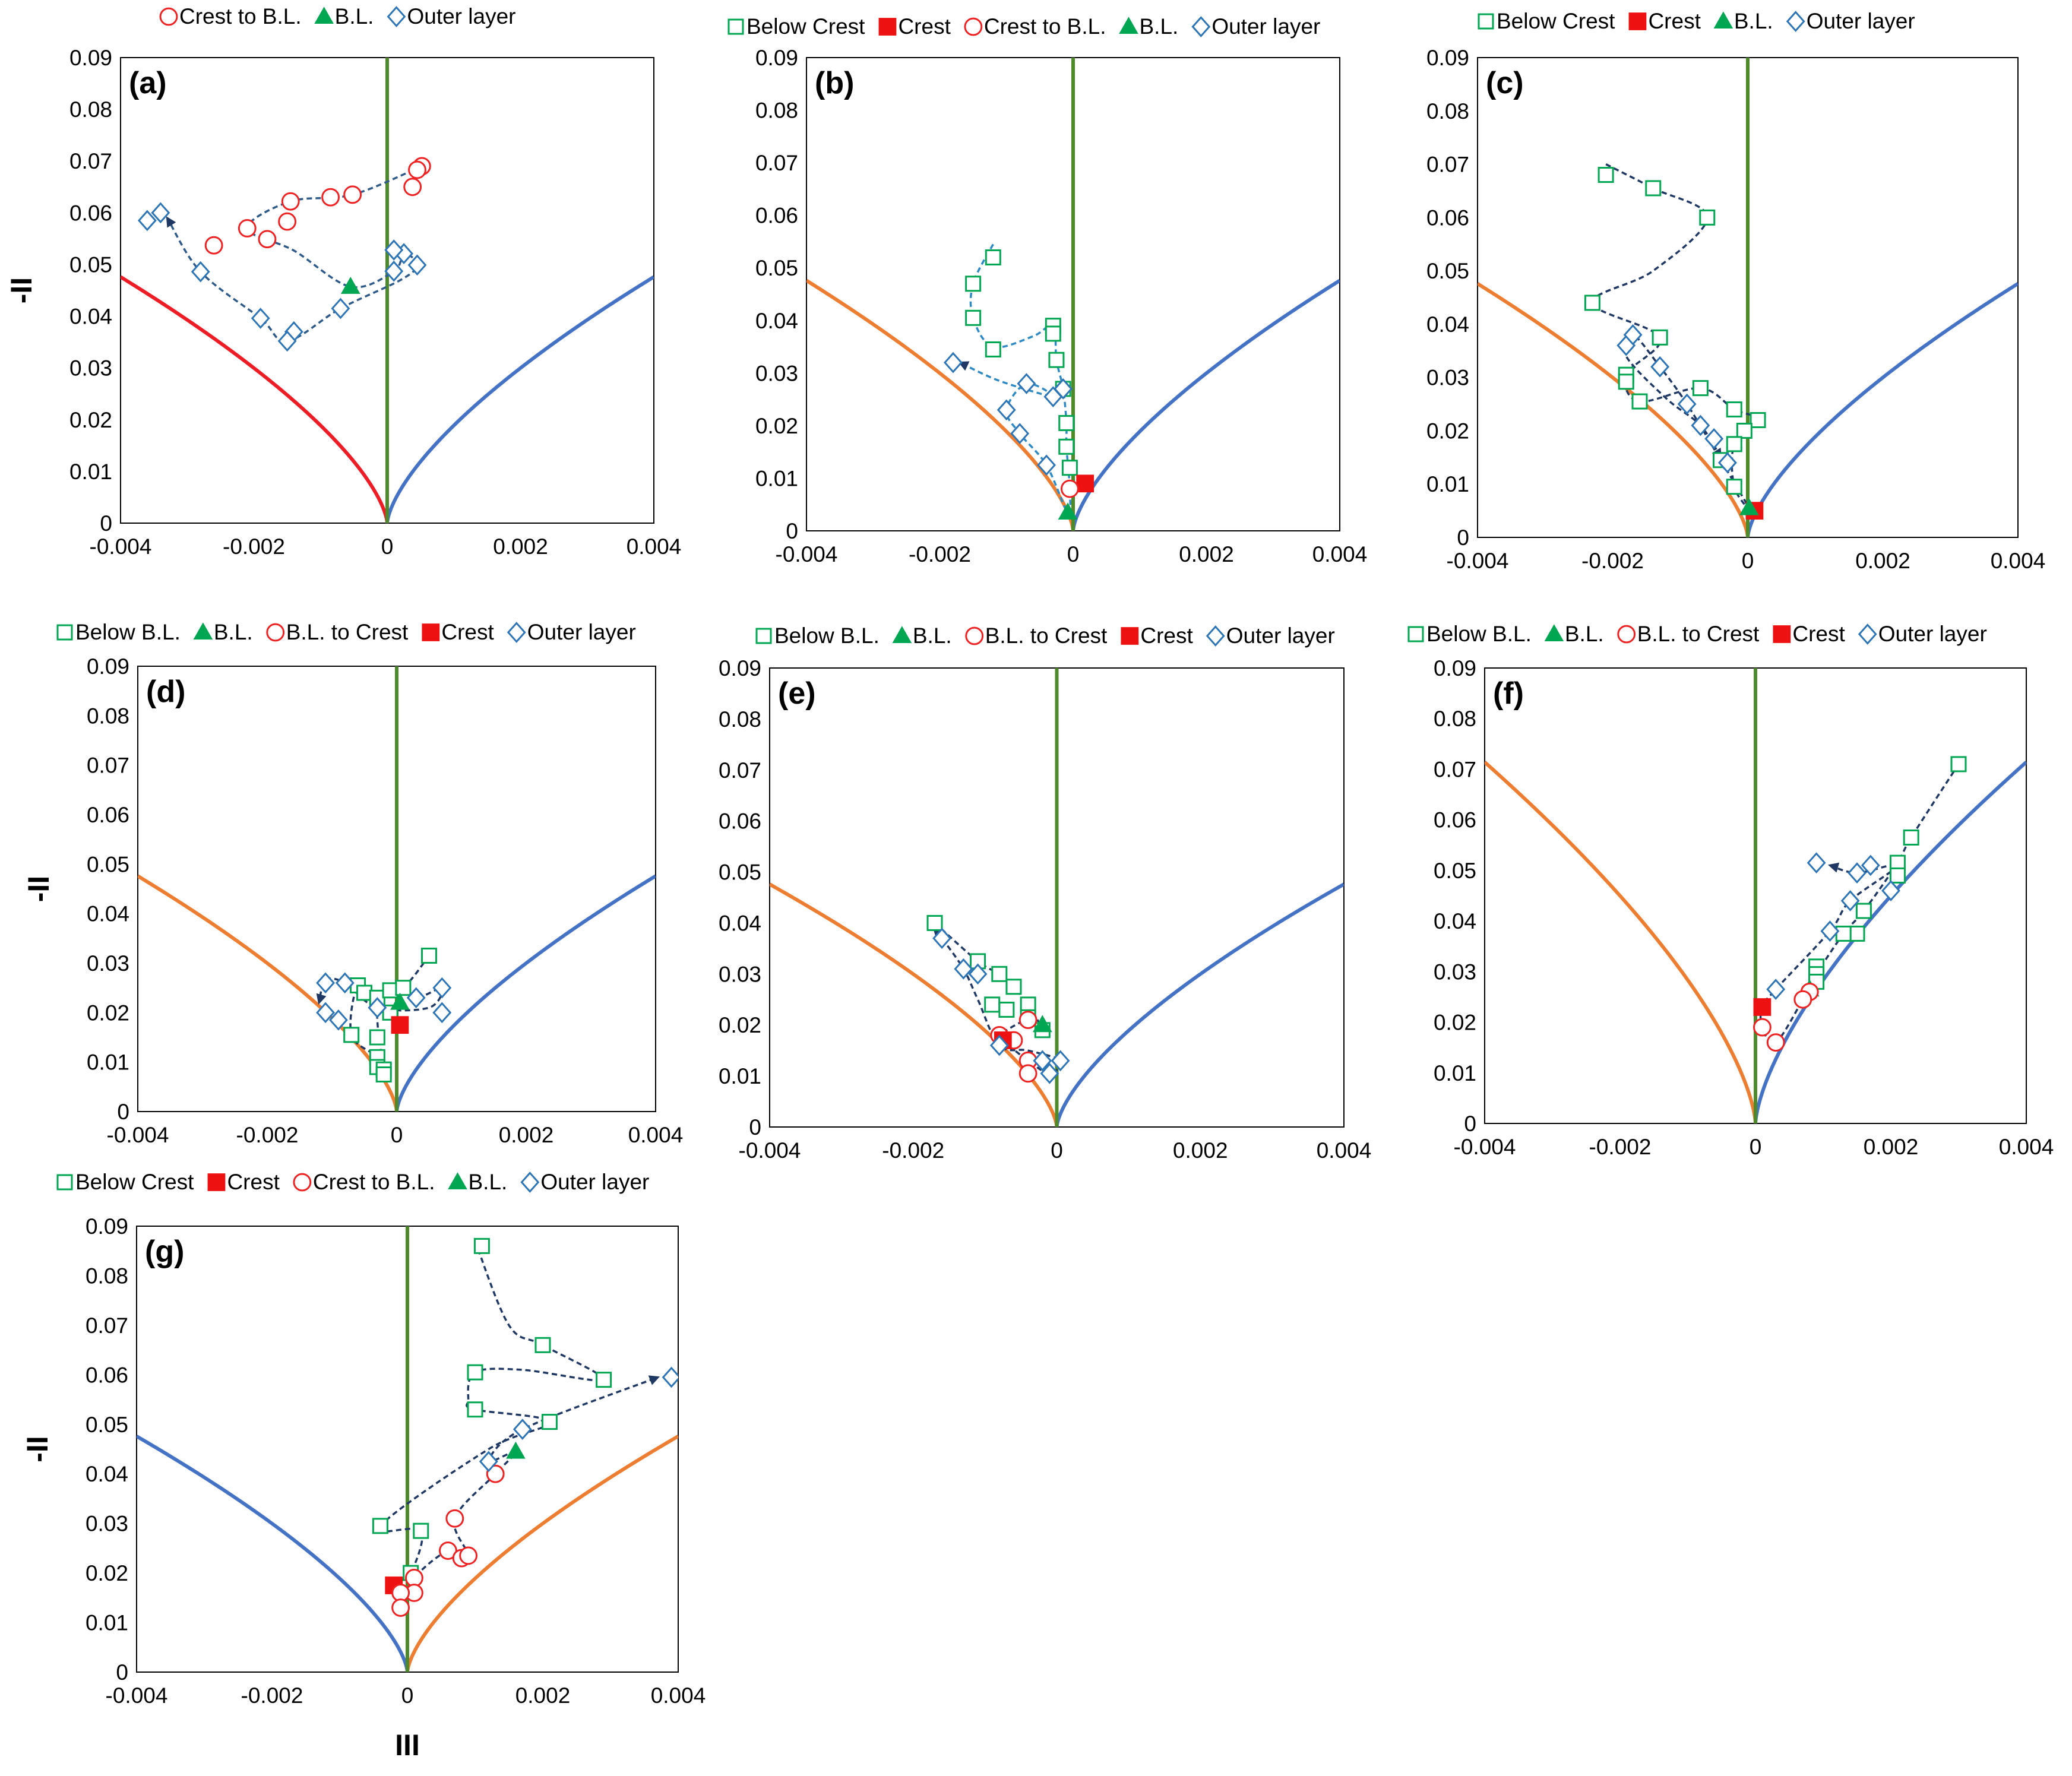 Image resolution: width=2072 pixels, height=1776 pixels. I want to click on legend-label: Below Crest, so click(1556, 21).